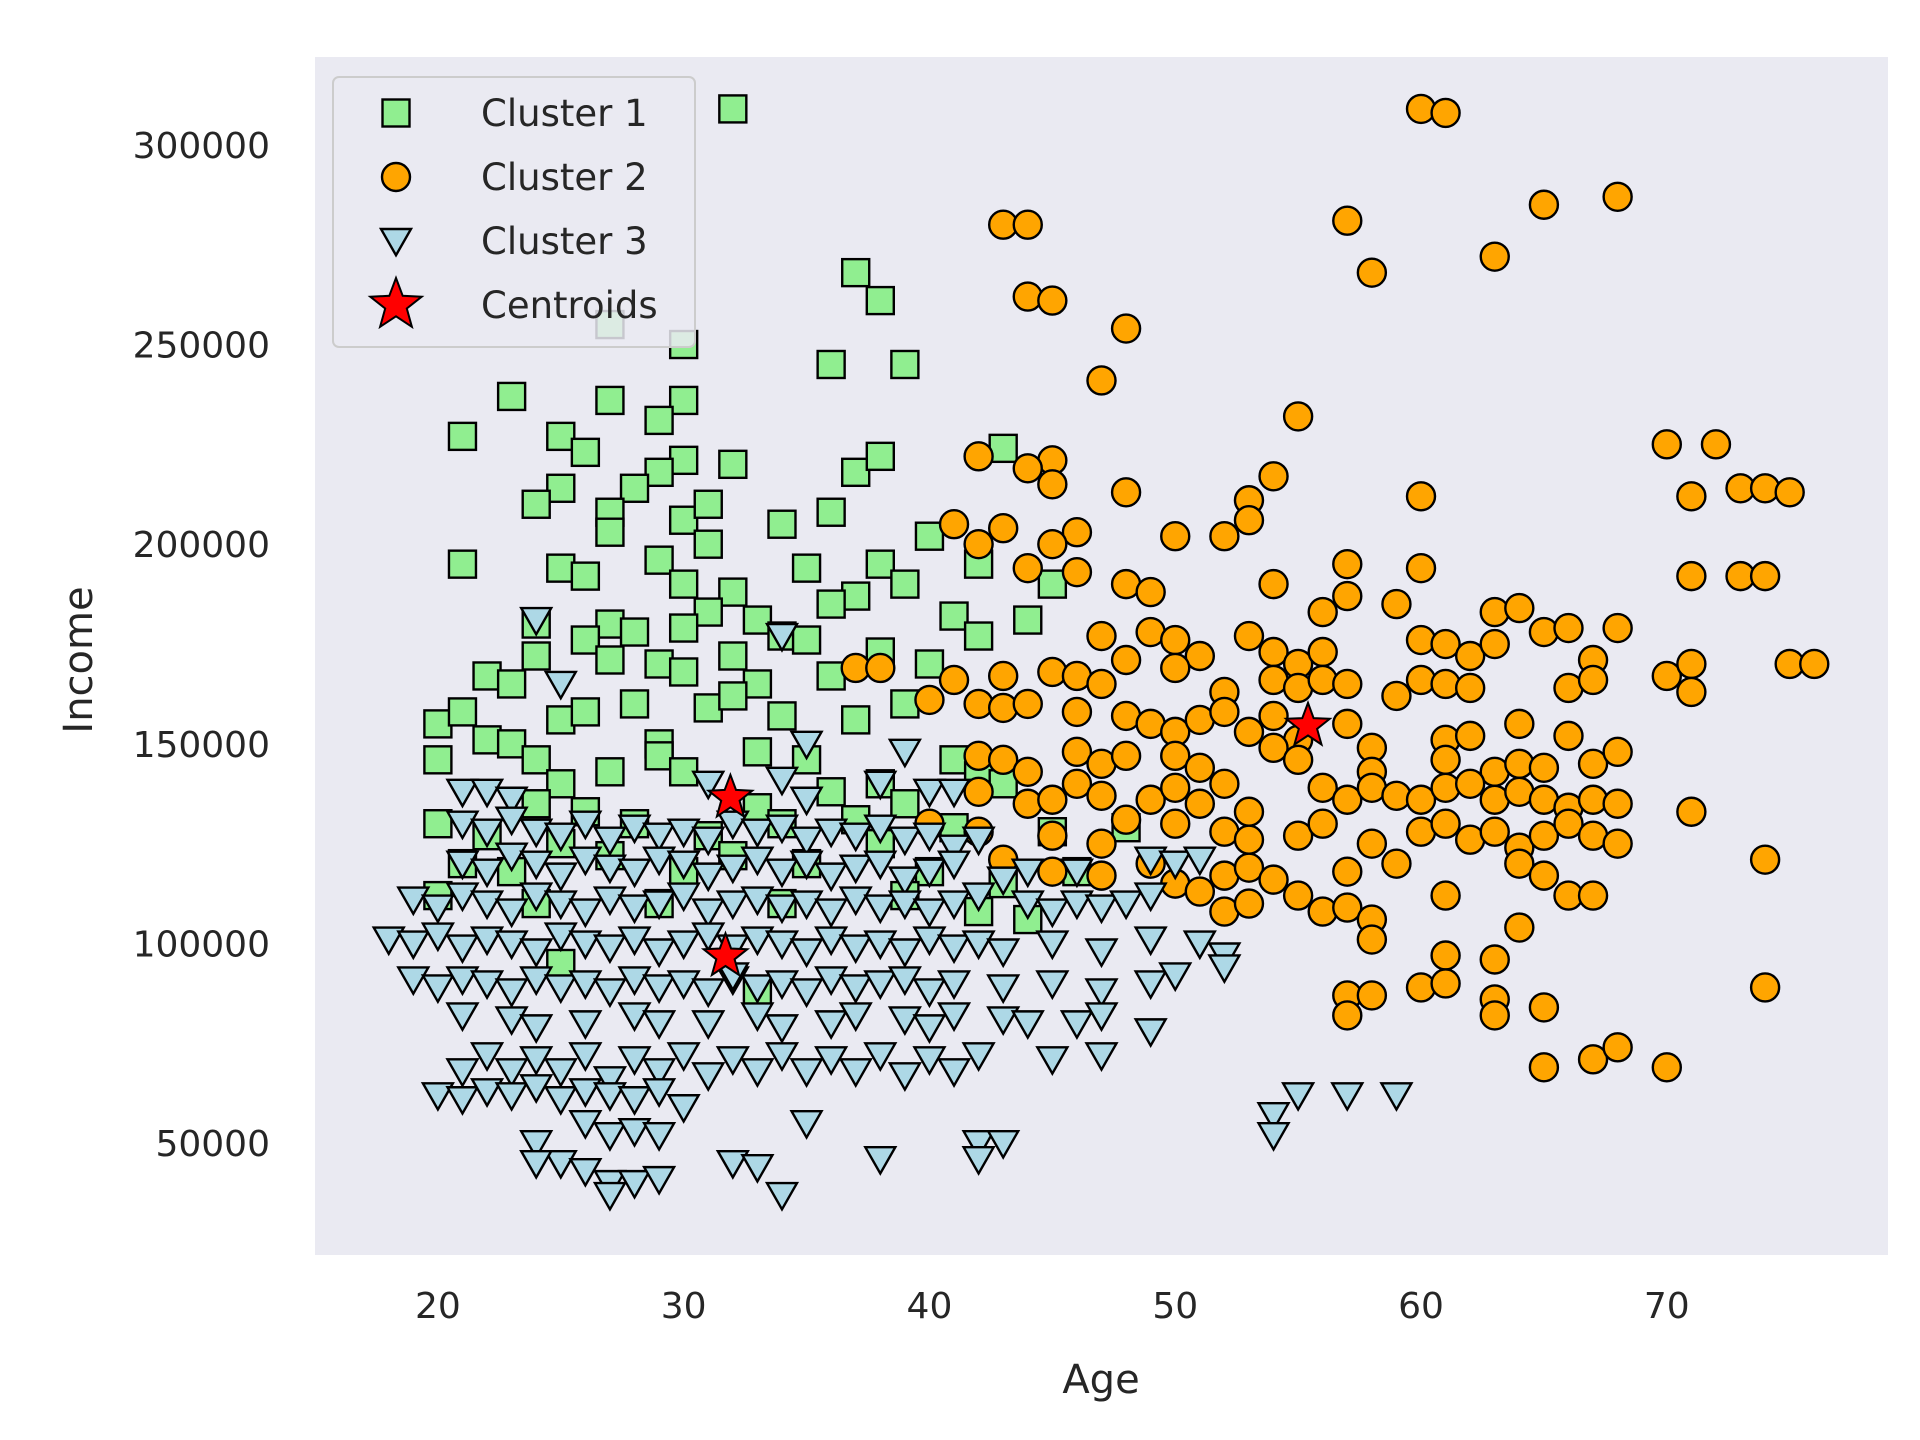 Image resolution: width=1920 pixels, height=1440 pixels. What do you see at coordinates (514, 212) in the screenshot?
I see `legend-box` at bounding box center [514, 212].